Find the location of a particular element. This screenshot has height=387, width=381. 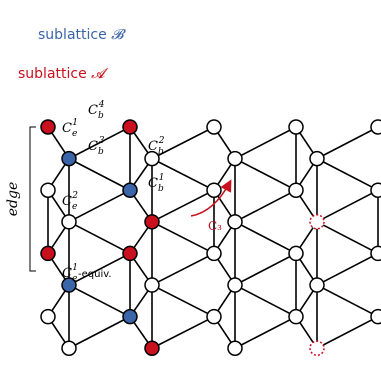

label-cb2: Cb2 is located at coordinates (156, 146).